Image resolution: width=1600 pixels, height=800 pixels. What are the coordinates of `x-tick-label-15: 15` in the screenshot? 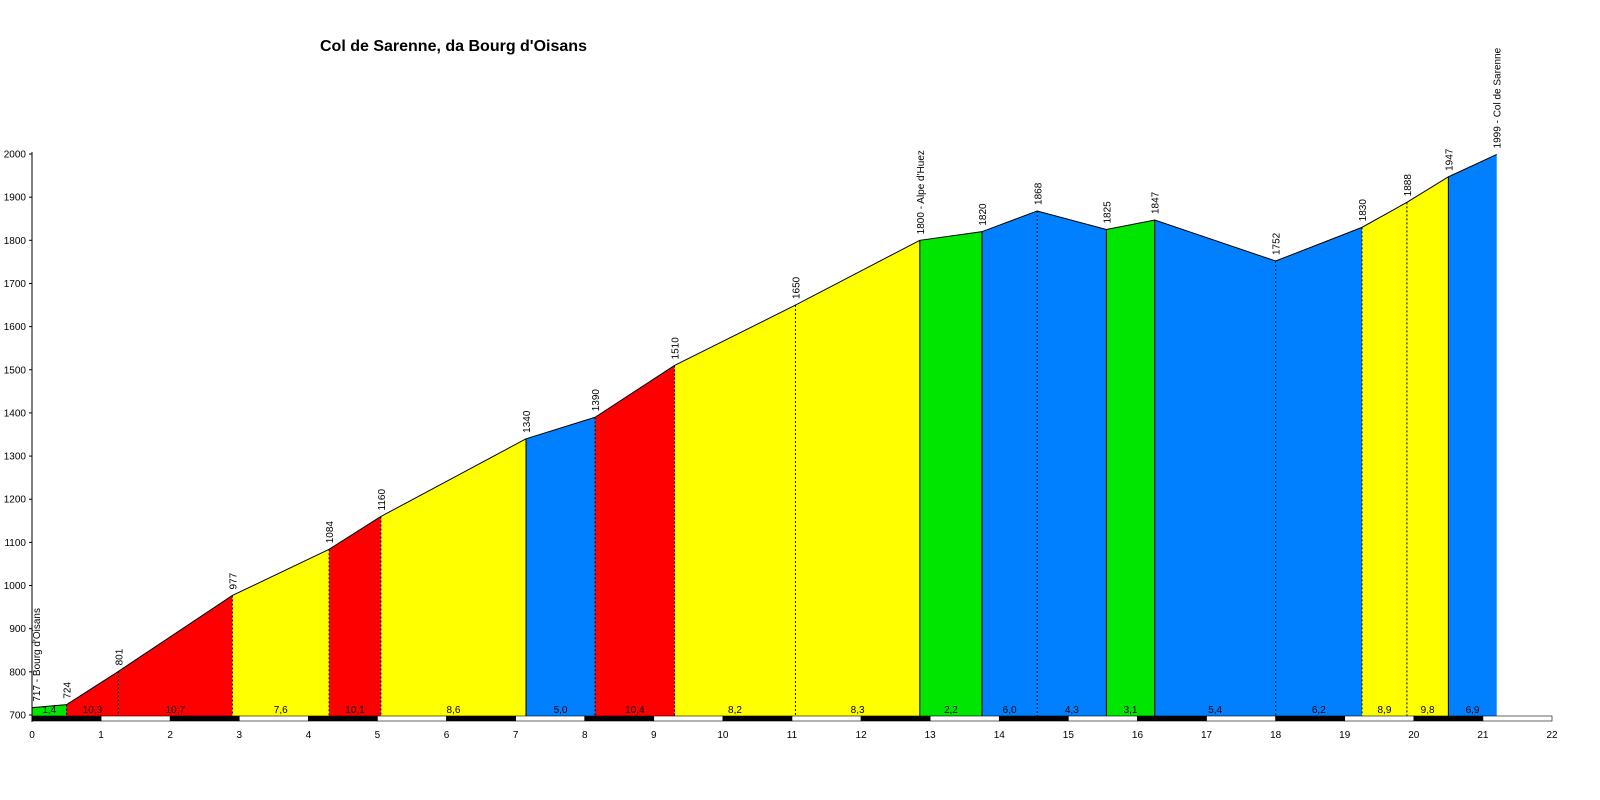 It's located at (1069, 735).